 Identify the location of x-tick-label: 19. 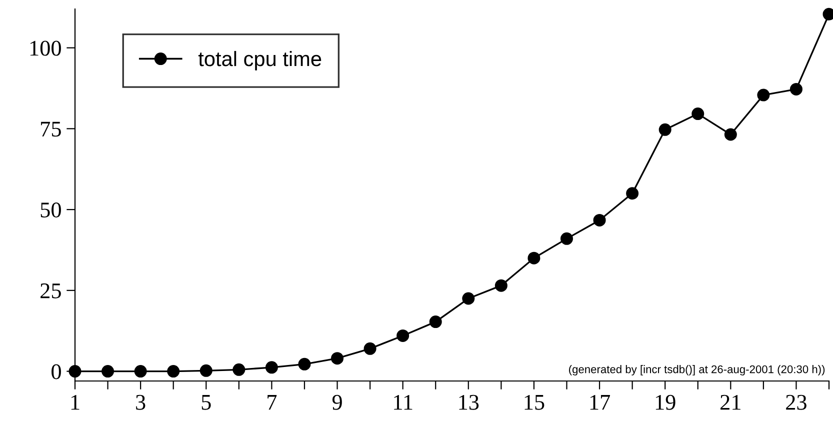
(666, 402).